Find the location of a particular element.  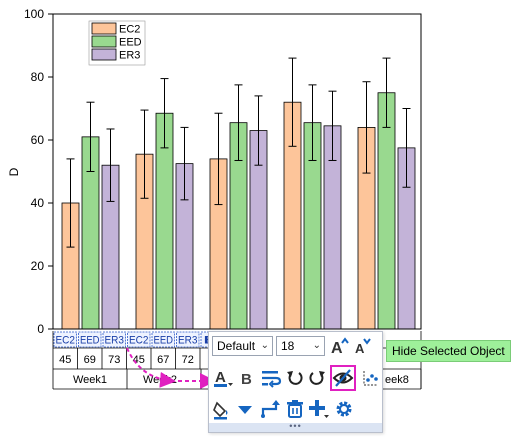

legend-swatch-ER3 is located at coordinates (104, 54).